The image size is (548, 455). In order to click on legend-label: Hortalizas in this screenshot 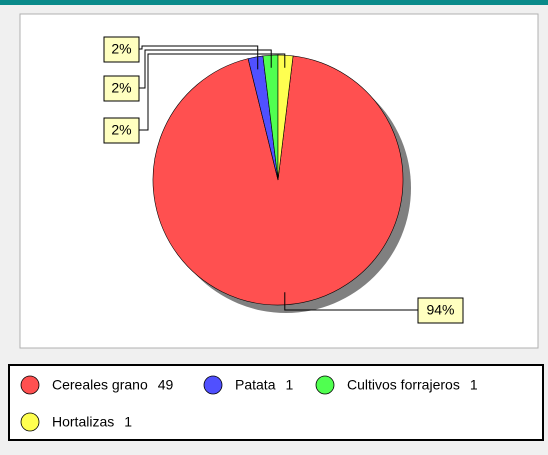, I will do `click(83, 422)`.